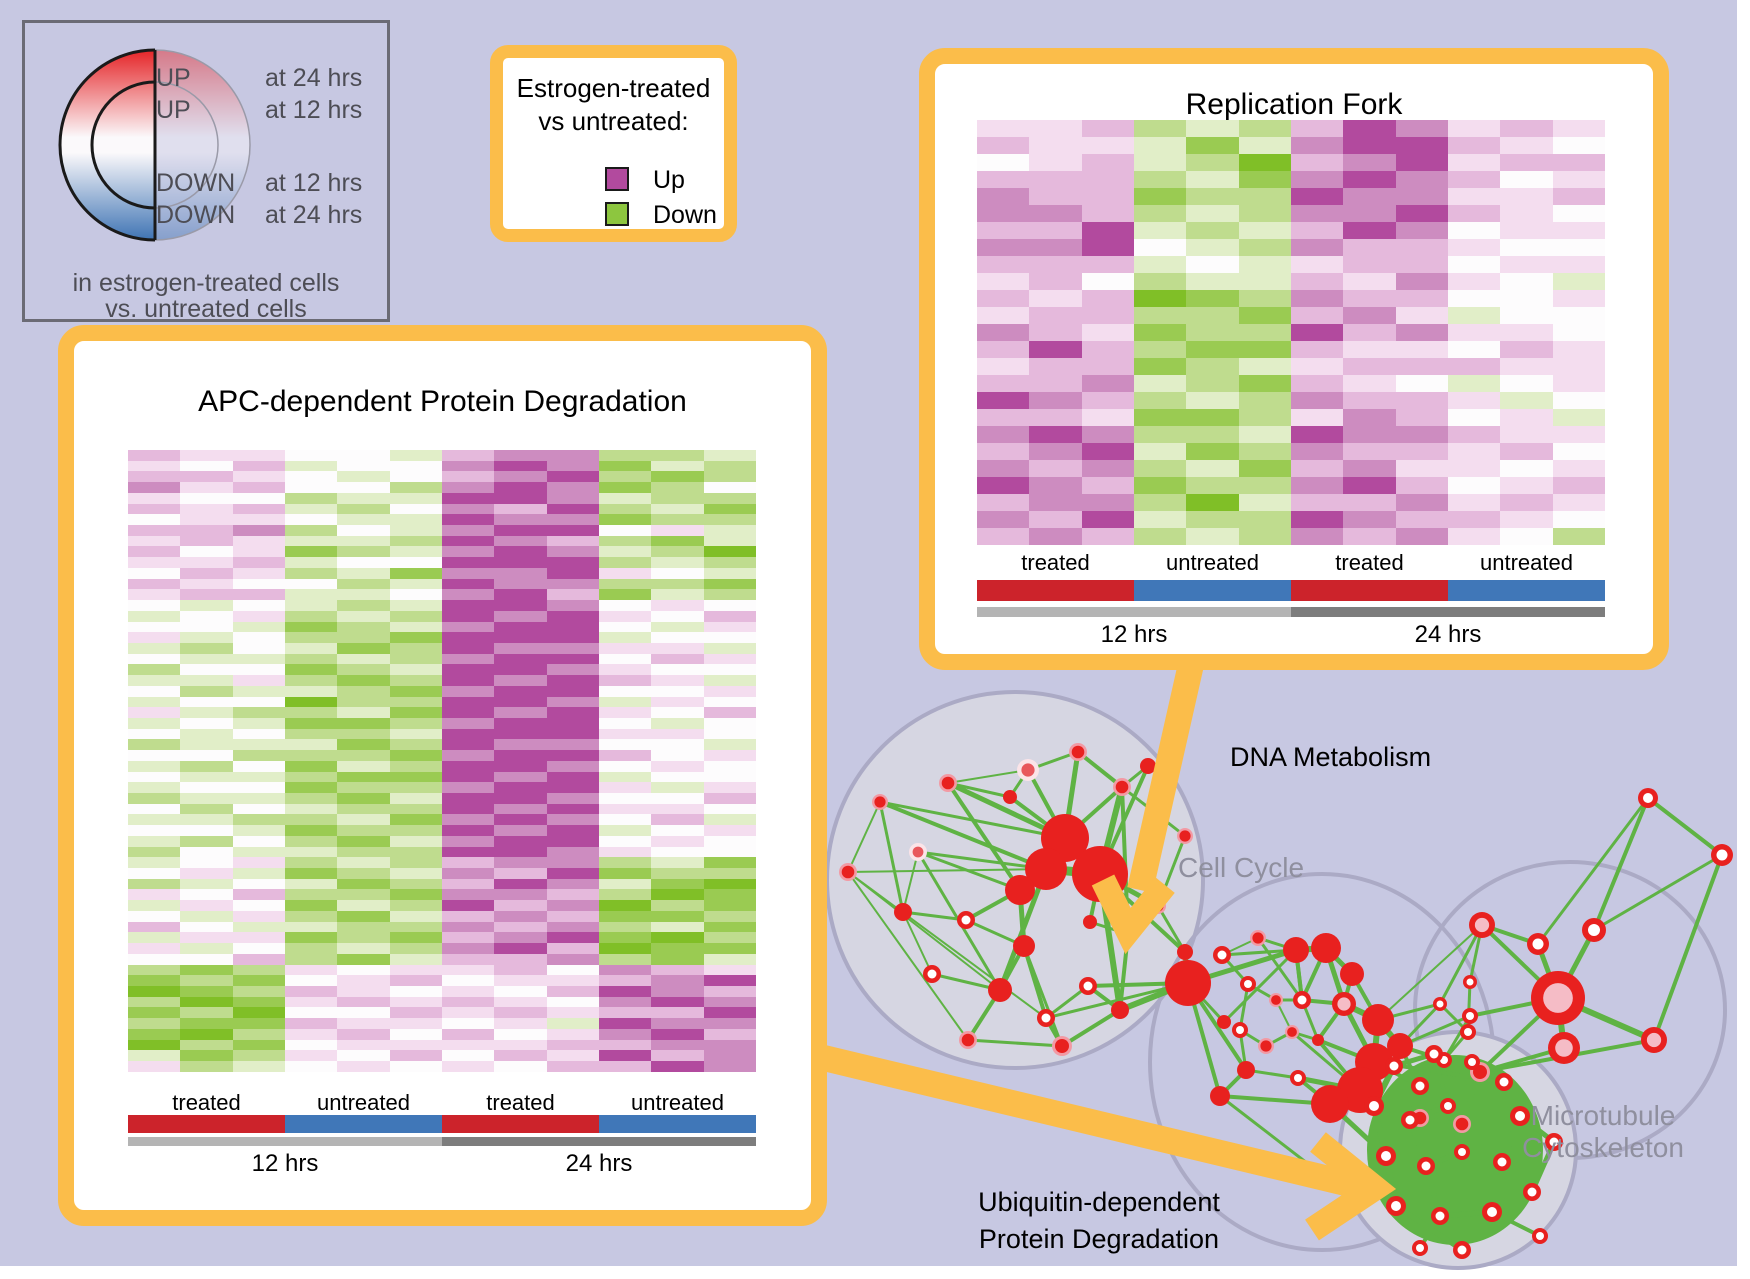 This screenshot has height=1279, width=1750. I want to click on legend-dir: DOWN, so click(196, 183).